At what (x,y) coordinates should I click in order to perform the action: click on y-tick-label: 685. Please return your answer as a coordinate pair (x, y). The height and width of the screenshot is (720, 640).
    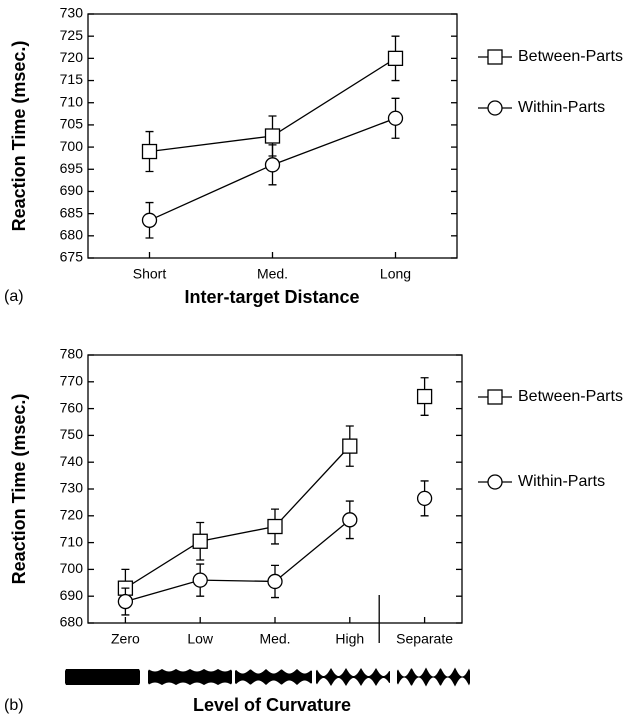
    Looking at the image, I should click on (72, 212).